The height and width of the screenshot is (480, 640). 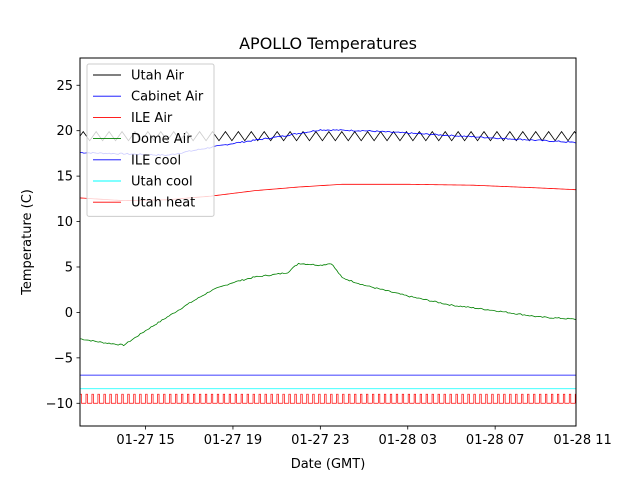 I want to click on y-tick-label: 25, so click(x=64, y=86).